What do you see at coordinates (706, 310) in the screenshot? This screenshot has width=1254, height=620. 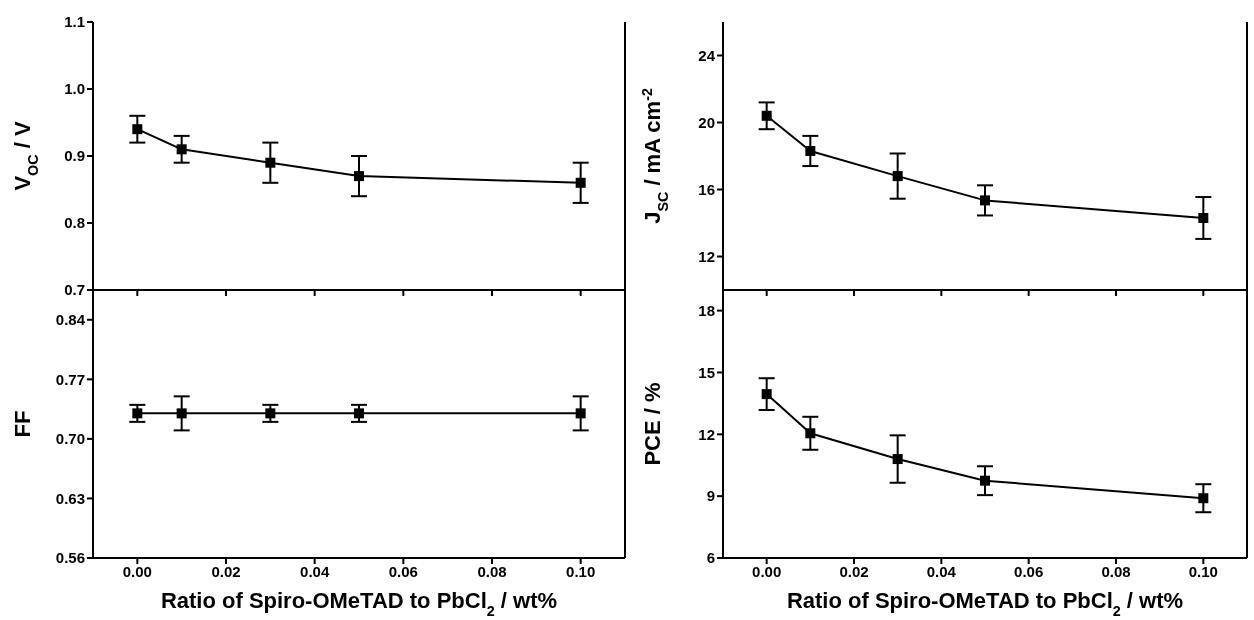 I see `y-tick-label: 18` at bounding box center [706, 310].